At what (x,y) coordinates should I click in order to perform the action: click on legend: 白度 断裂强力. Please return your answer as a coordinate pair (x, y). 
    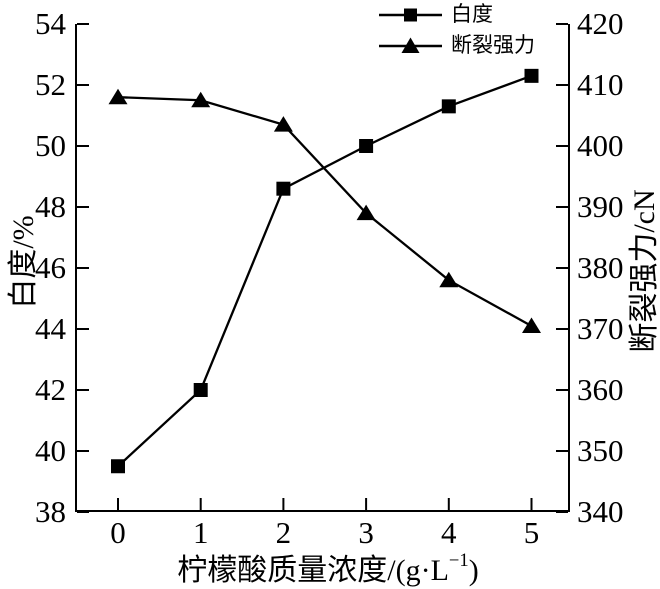
    Looking at the image, I should click on (457, 30).